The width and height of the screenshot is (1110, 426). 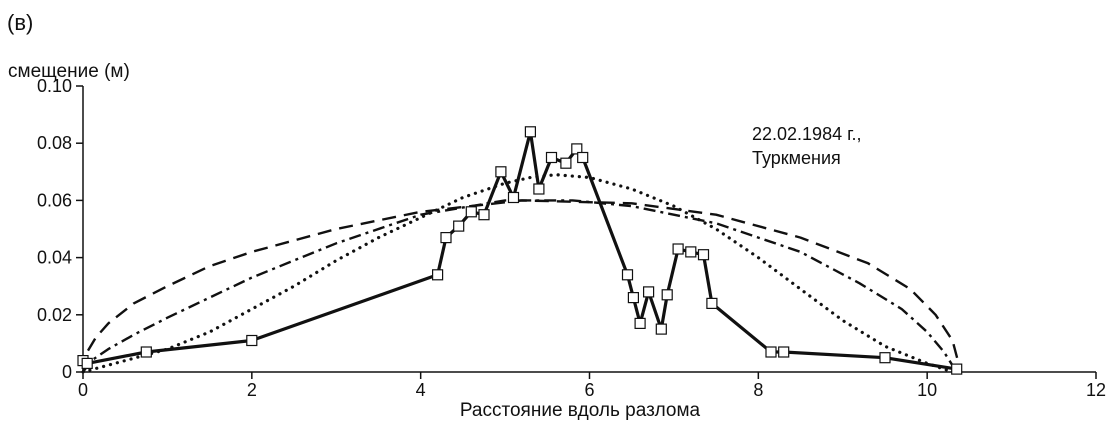 I want to click on x-tick-label: 6, so click(x=589, y=390).